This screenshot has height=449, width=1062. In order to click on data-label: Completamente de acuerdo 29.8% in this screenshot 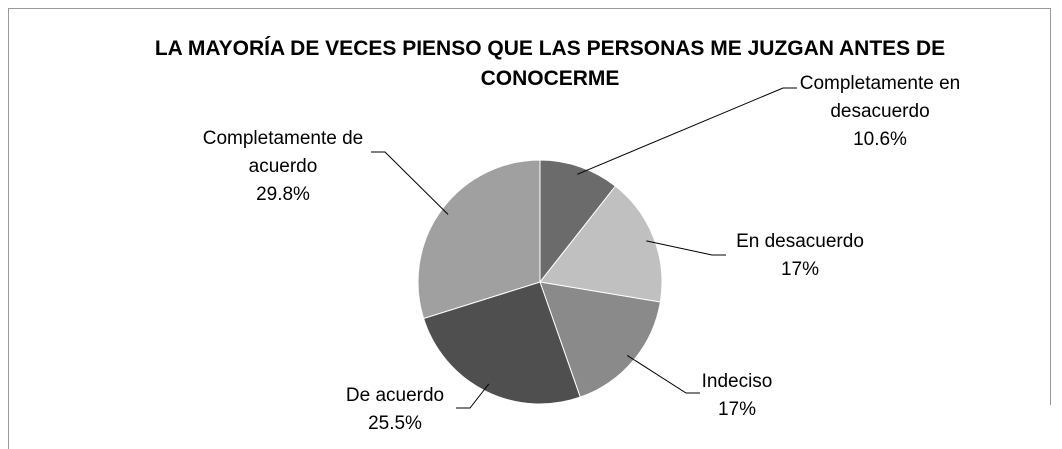, I will do `click(283, 167)`.